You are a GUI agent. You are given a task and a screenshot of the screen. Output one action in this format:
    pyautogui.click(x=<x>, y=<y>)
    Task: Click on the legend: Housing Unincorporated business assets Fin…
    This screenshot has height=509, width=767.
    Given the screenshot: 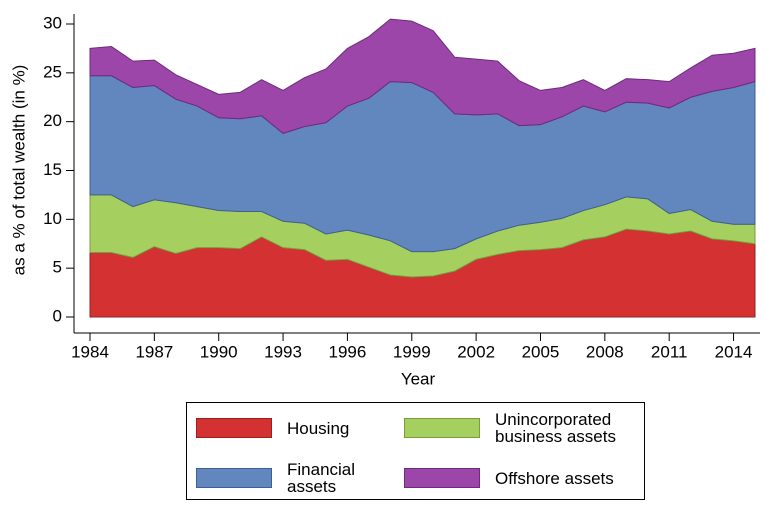 What is the action you would take?
    pyautogui.click(x=415, y=451)
    